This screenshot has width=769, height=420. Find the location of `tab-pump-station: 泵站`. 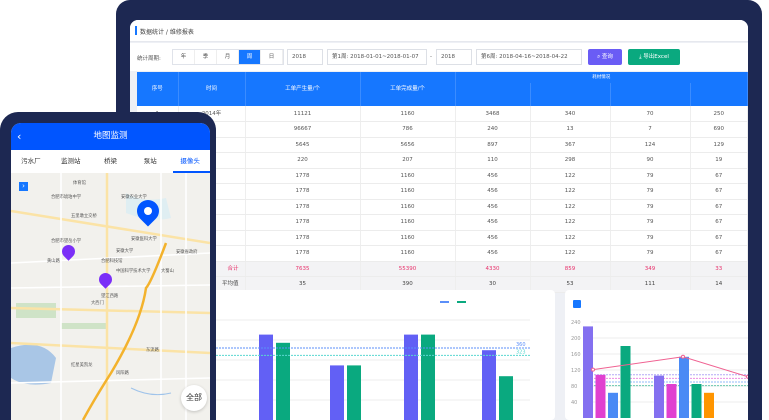

tab-pump-station: 泵站 is located at coordinates (150, 161).